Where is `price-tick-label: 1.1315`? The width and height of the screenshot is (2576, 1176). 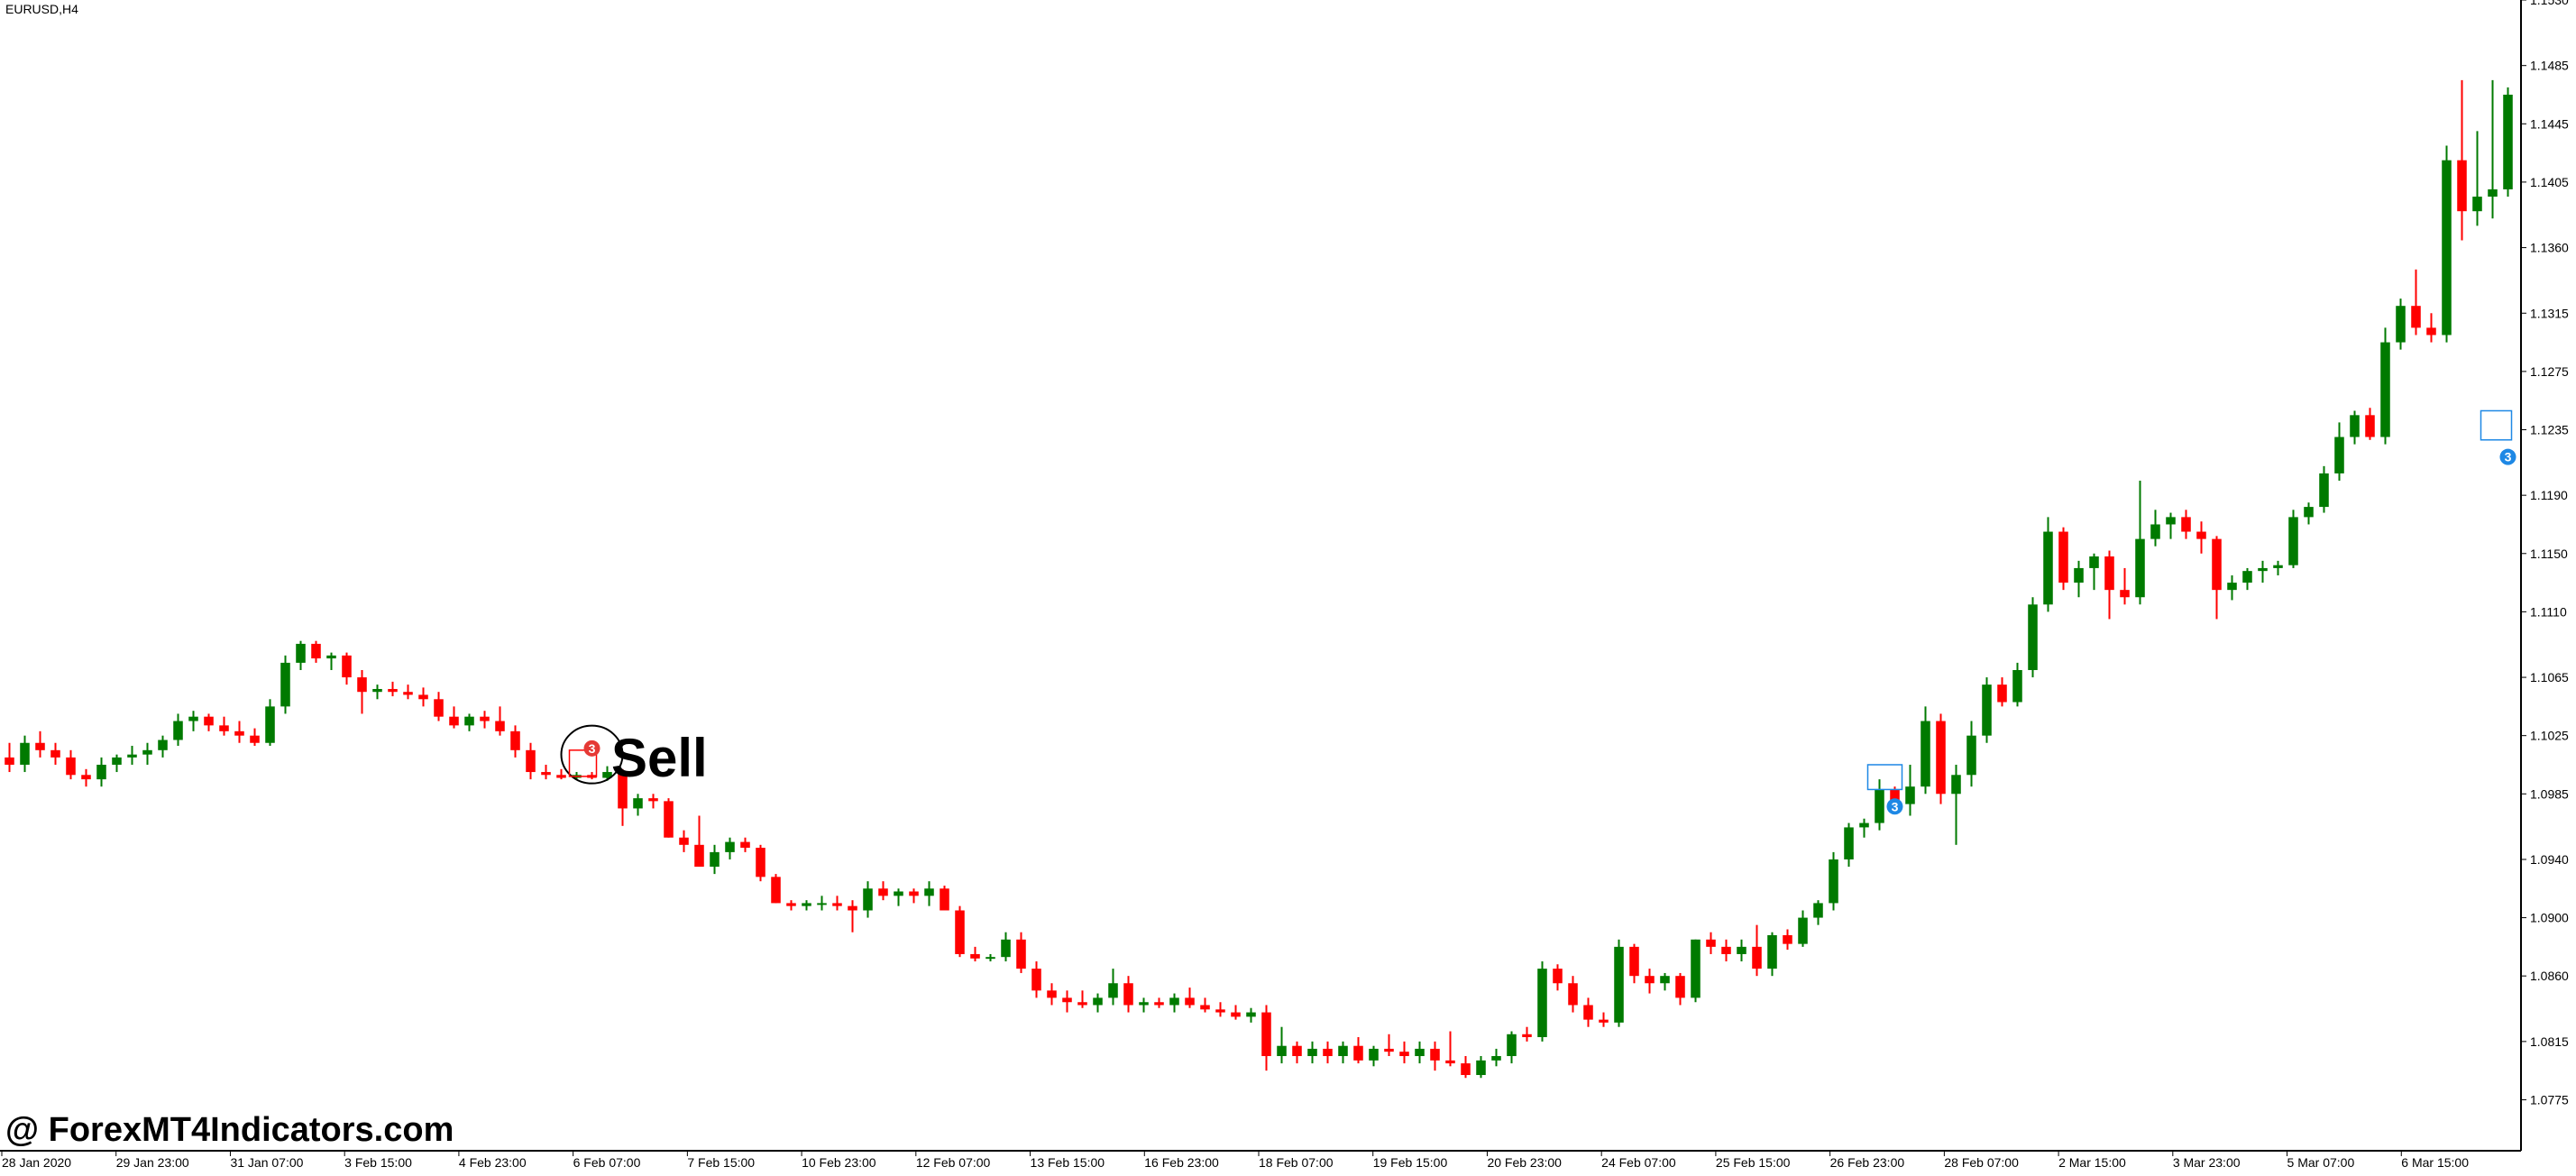 price-tick-label: 1.1315 is located at coordinates (2549, 313).